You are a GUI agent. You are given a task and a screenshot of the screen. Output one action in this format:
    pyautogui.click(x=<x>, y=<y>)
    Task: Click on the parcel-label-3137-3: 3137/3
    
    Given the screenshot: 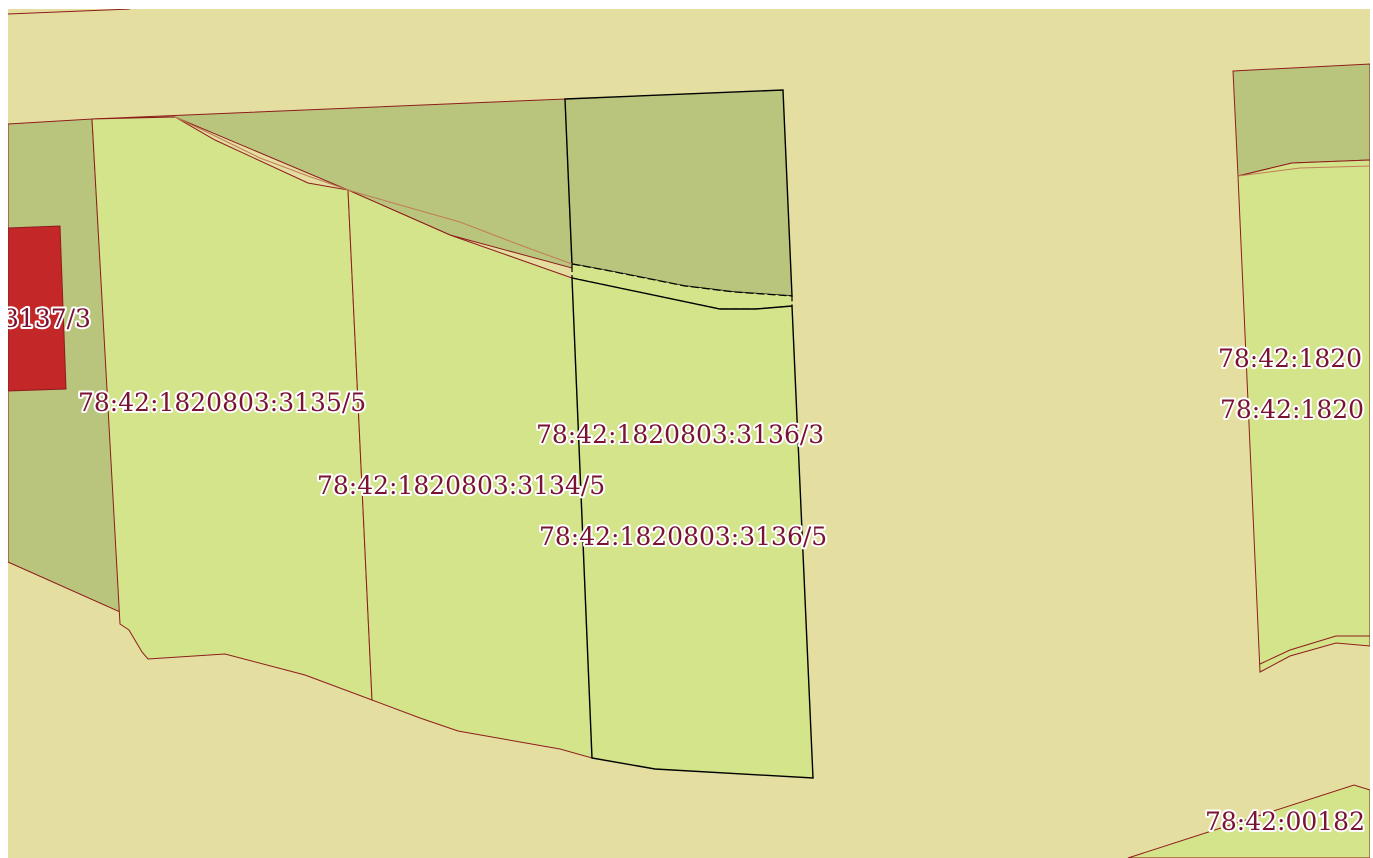 What is the action you would take?
    pyautogui.click(x=47, y=318)
    